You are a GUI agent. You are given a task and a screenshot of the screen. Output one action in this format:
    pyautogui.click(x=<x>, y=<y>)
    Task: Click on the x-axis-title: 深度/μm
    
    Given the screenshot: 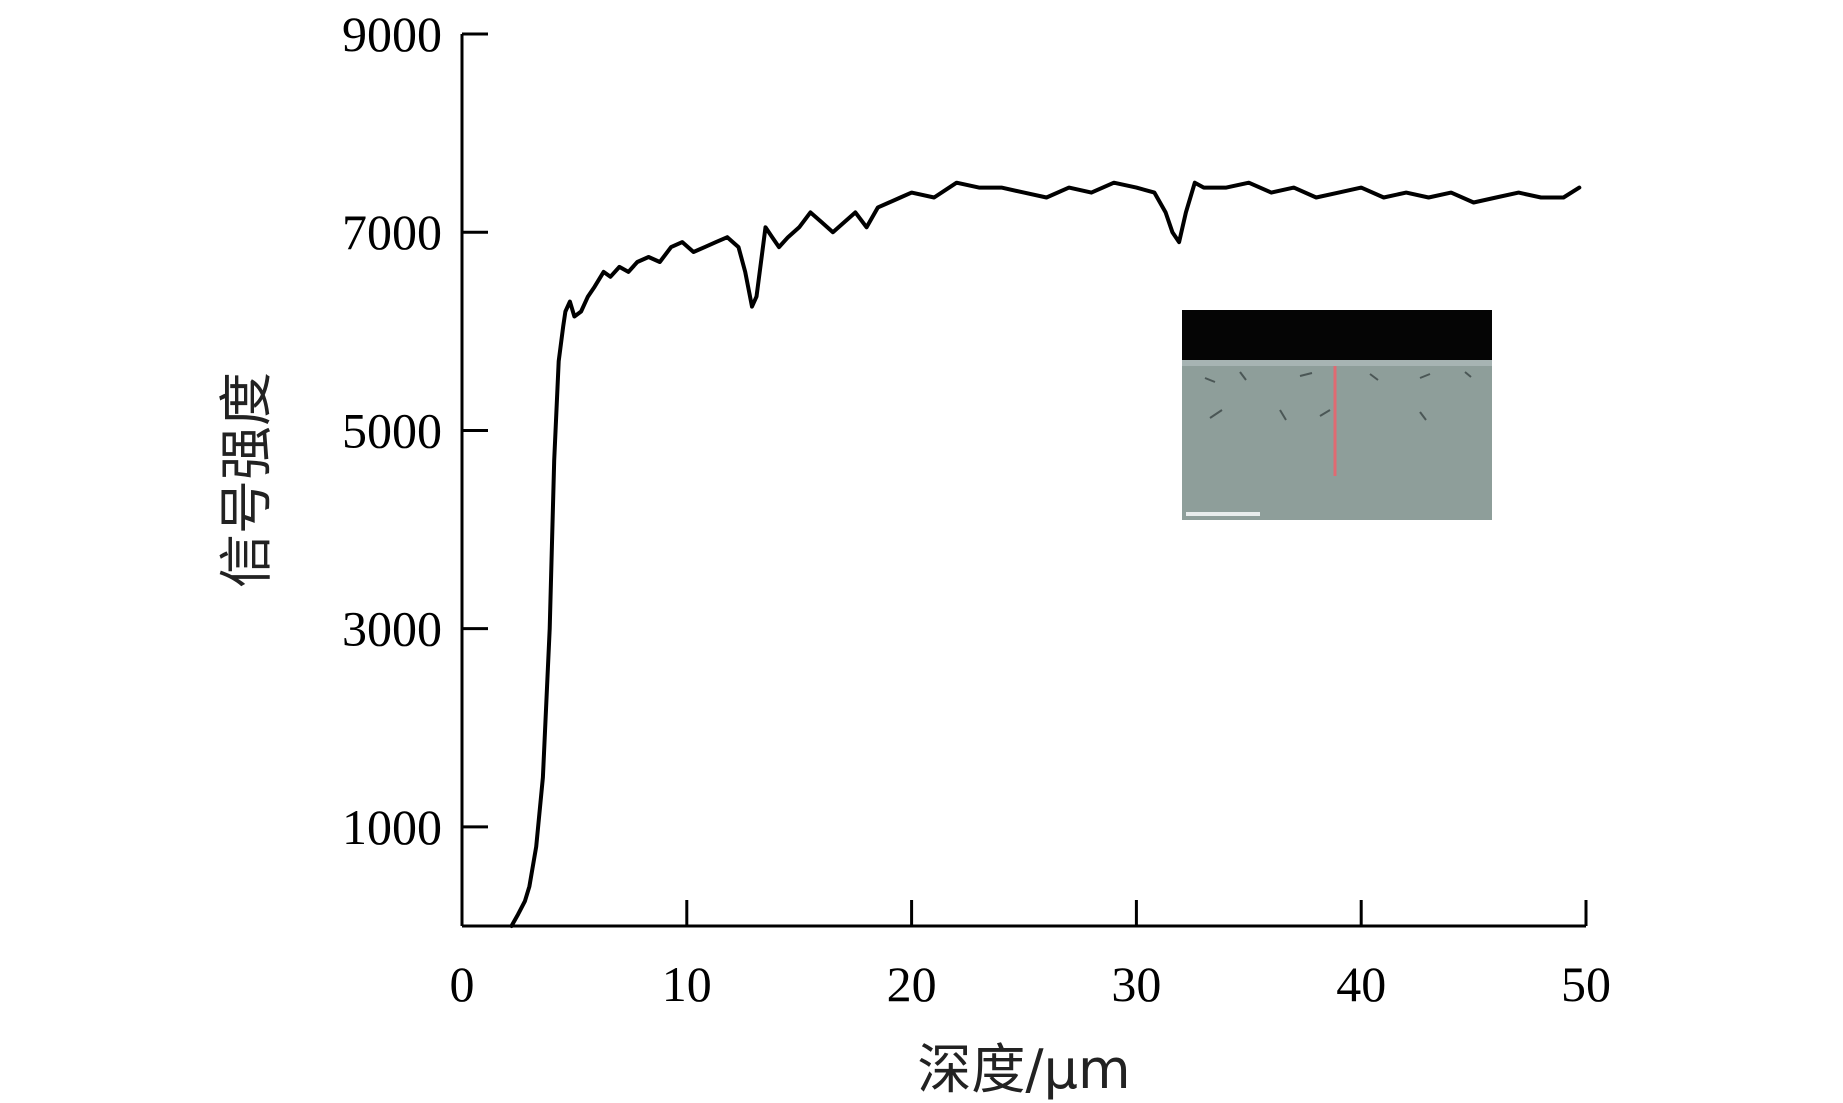 What is the action you would take?
    pyautogui.click(x=1023, y=1069)
    